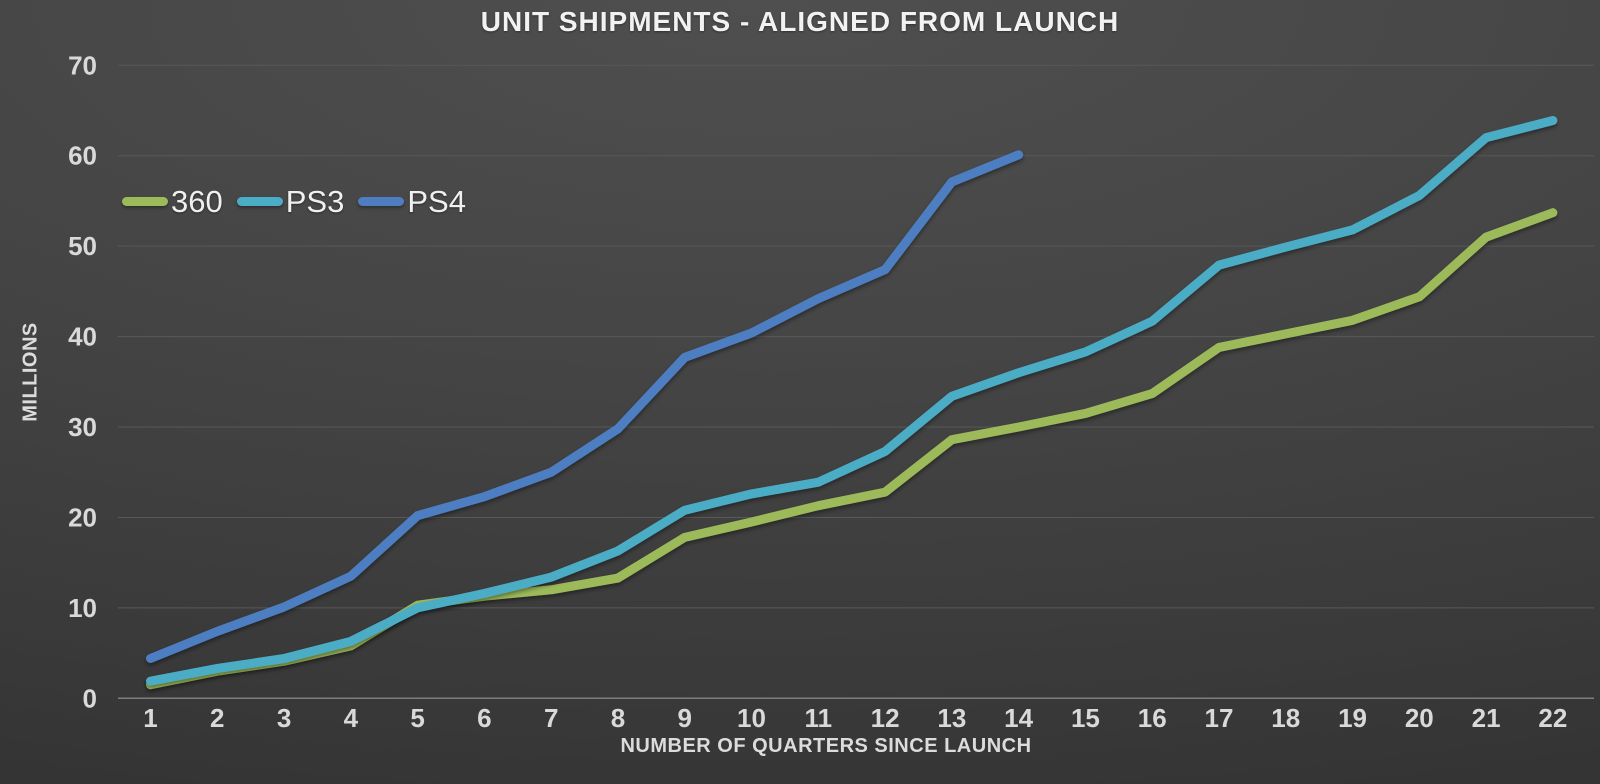 This screenshot has height=784, width=1600. Describe the element at coordinates (82, 156) in the screenshot. I see `svg-text: 60` at that location.